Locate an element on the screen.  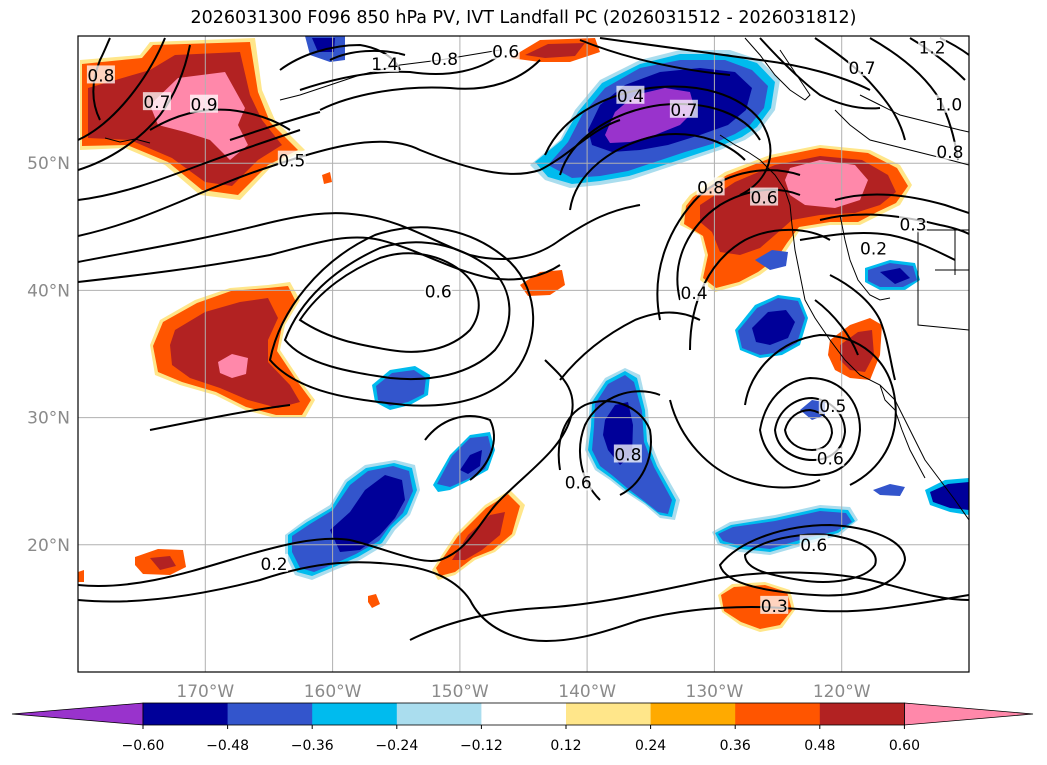
contour-label: 1.0 is located at coordinates (948, 106).